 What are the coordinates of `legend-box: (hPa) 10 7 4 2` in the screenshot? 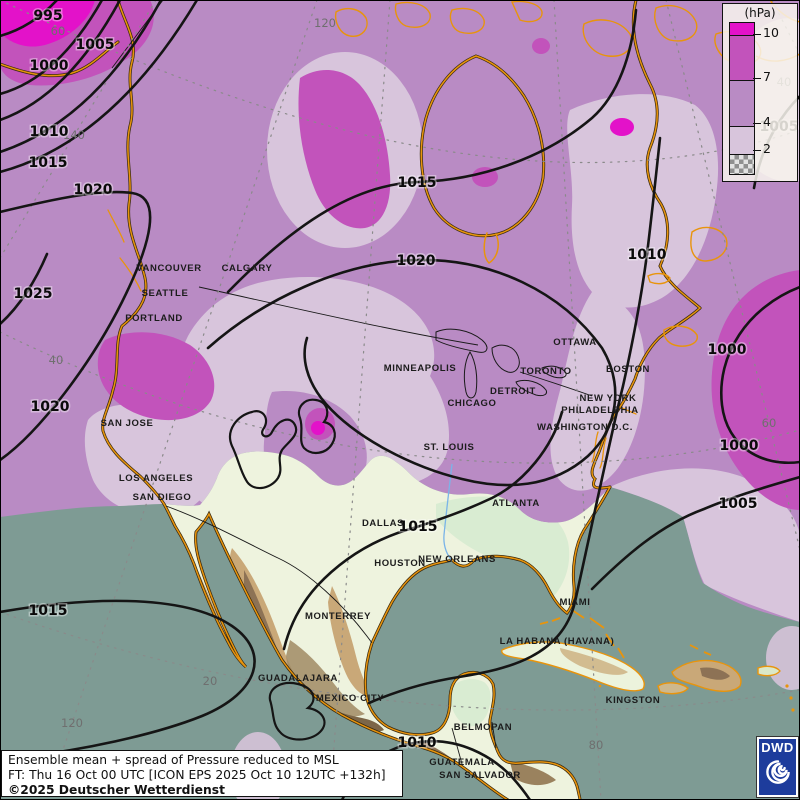 It's located at (760, 92).